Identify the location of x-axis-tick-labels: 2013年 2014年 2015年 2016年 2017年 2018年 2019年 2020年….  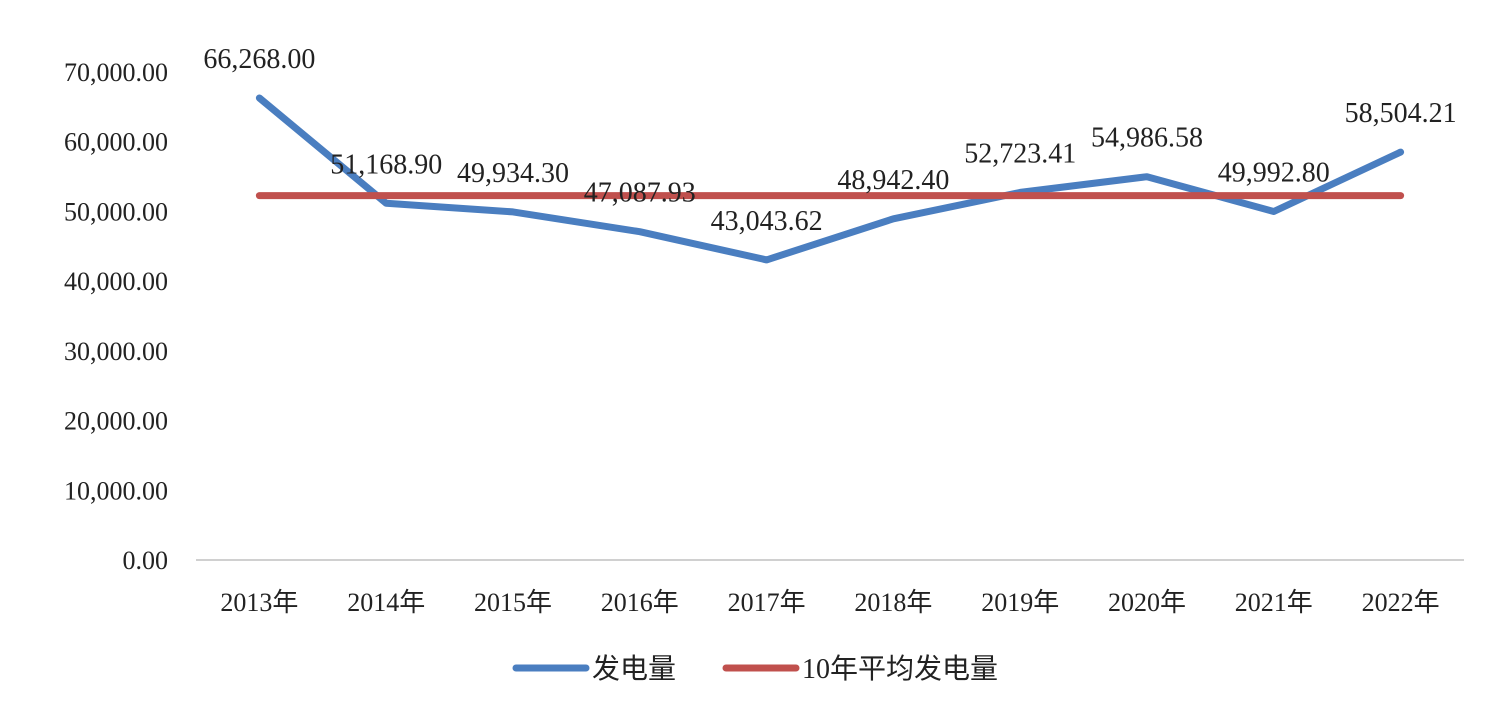
(829, 602).